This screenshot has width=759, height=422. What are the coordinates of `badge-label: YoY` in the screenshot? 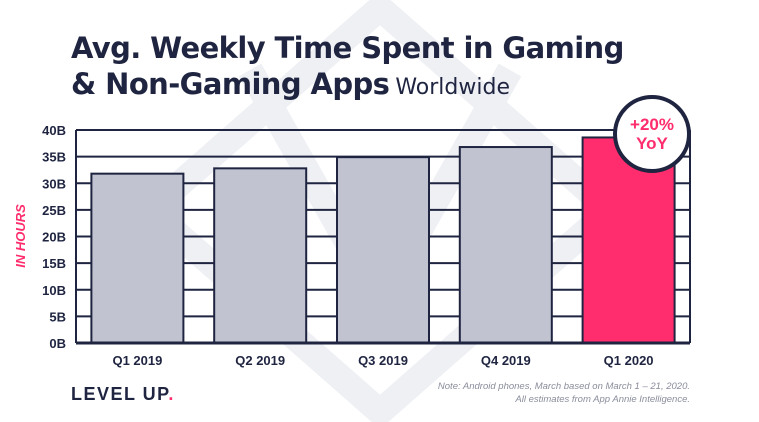 It's located at (652, 143).